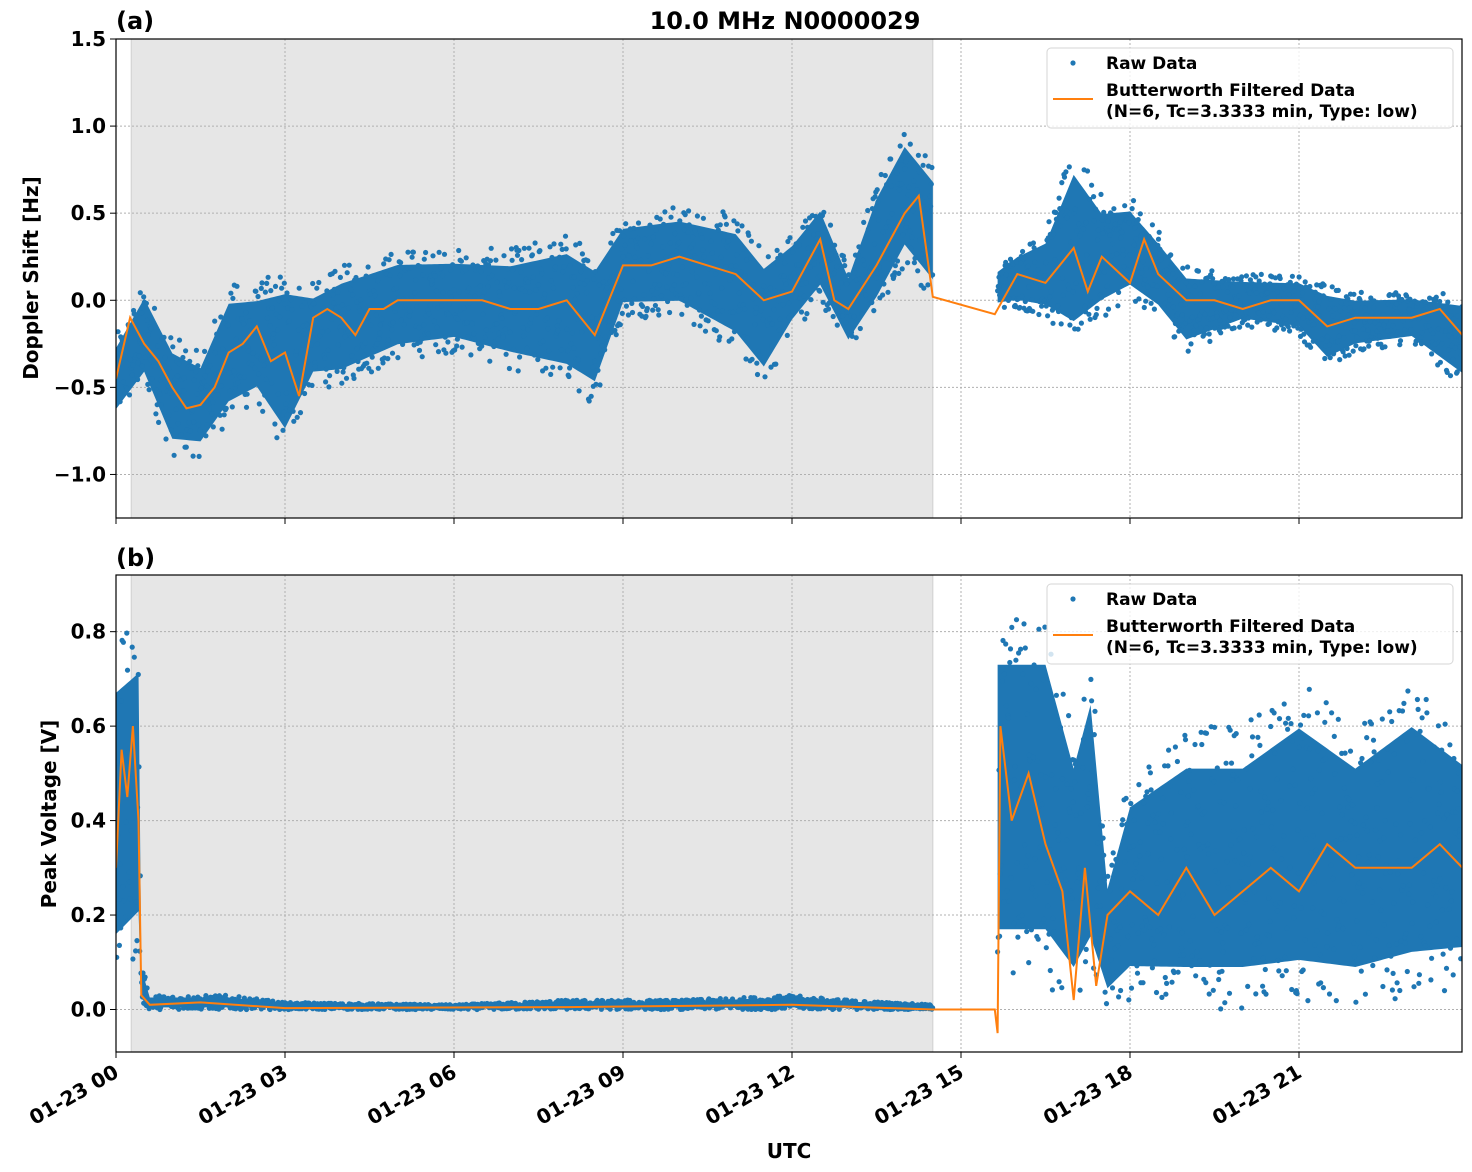 This screenshot has height=1172, width=1472. Describe the element at coordinates (1250, 88) in the screenshot. I see `legend-box` at that location.